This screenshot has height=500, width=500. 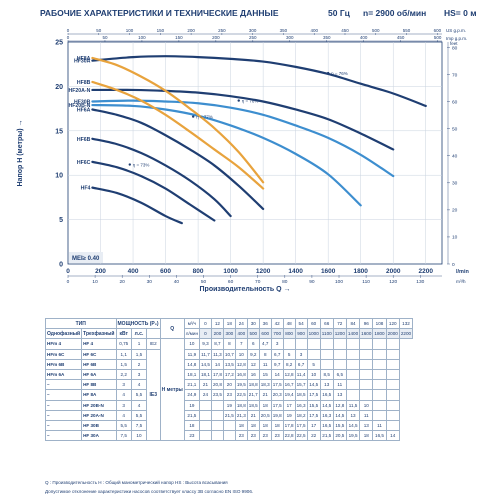 I want to click on head-value: 12,8, so click(x=241, y=364).